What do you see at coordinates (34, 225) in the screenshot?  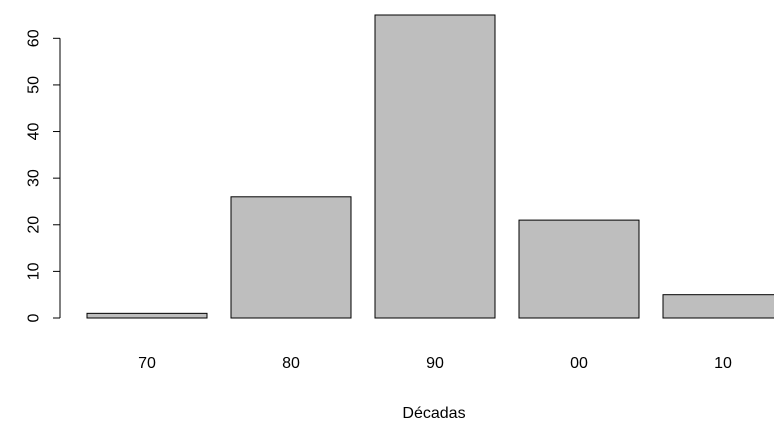 I see `y-tick-label: 20` at bounding box center [34, 225].